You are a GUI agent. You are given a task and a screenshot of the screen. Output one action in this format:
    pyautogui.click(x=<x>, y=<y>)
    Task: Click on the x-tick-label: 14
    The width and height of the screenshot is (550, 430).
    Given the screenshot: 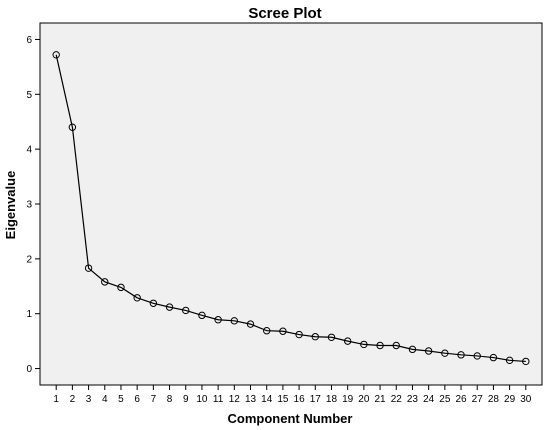 What is the action you would take?
    pyautogui.click(x=267, y=399)
    